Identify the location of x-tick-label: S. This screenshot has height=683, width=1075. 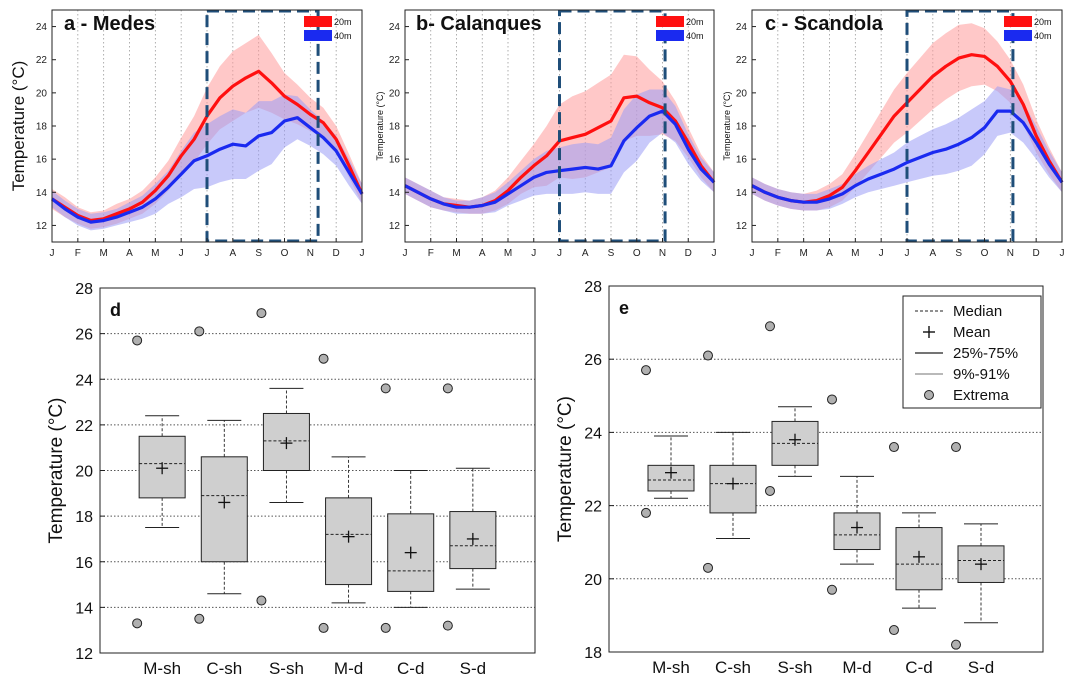
(258, 253).